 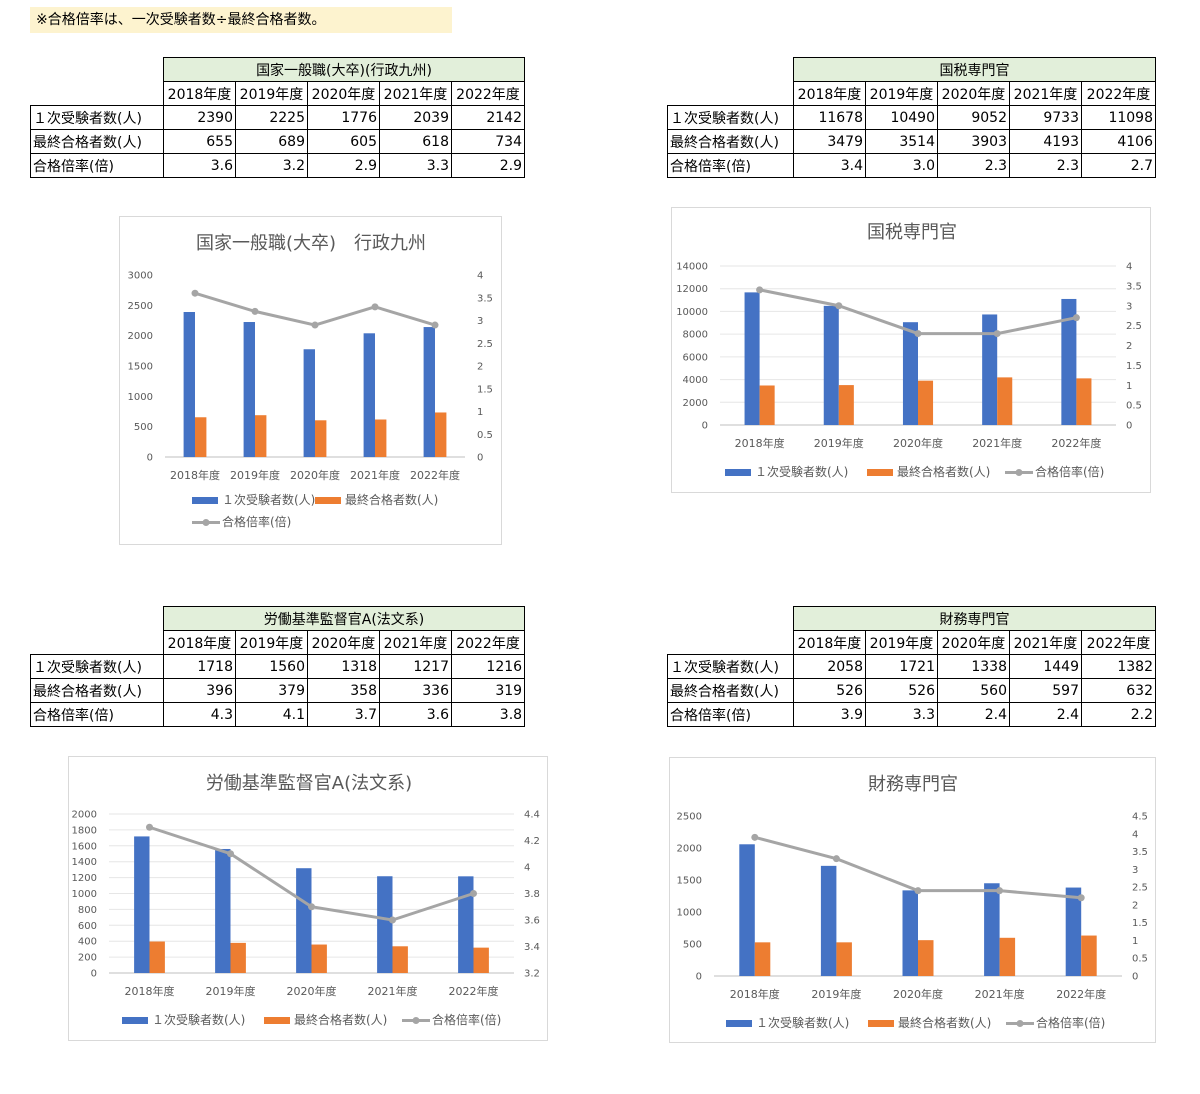 I want to click on y-tick-label: 1800, so click(x=84, y=830).